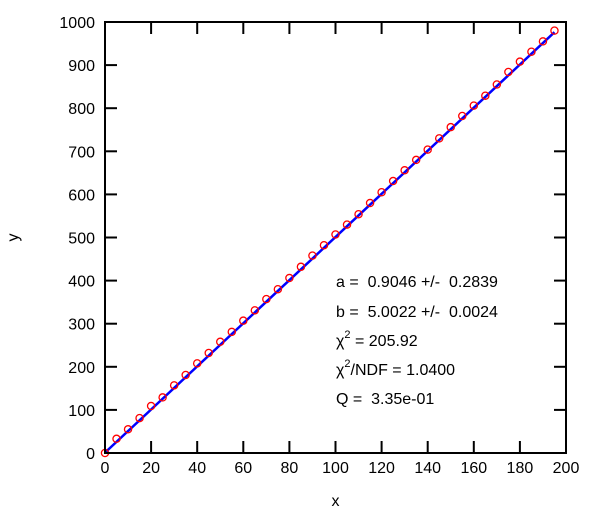  I want to click on y-tick-label: 1000, so click(77, 23).